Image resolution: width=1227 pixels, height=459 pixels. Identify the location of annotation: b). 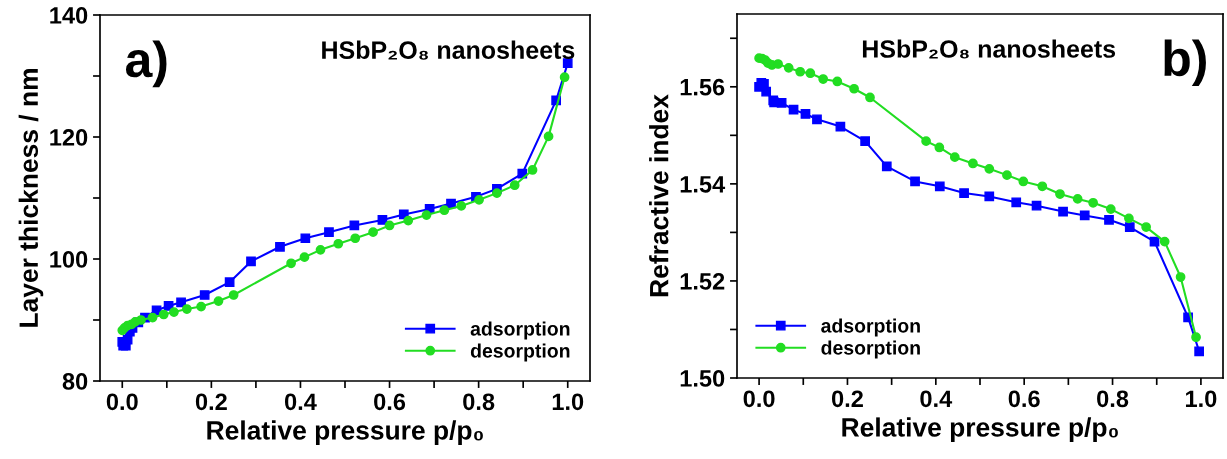
(1185, 63).